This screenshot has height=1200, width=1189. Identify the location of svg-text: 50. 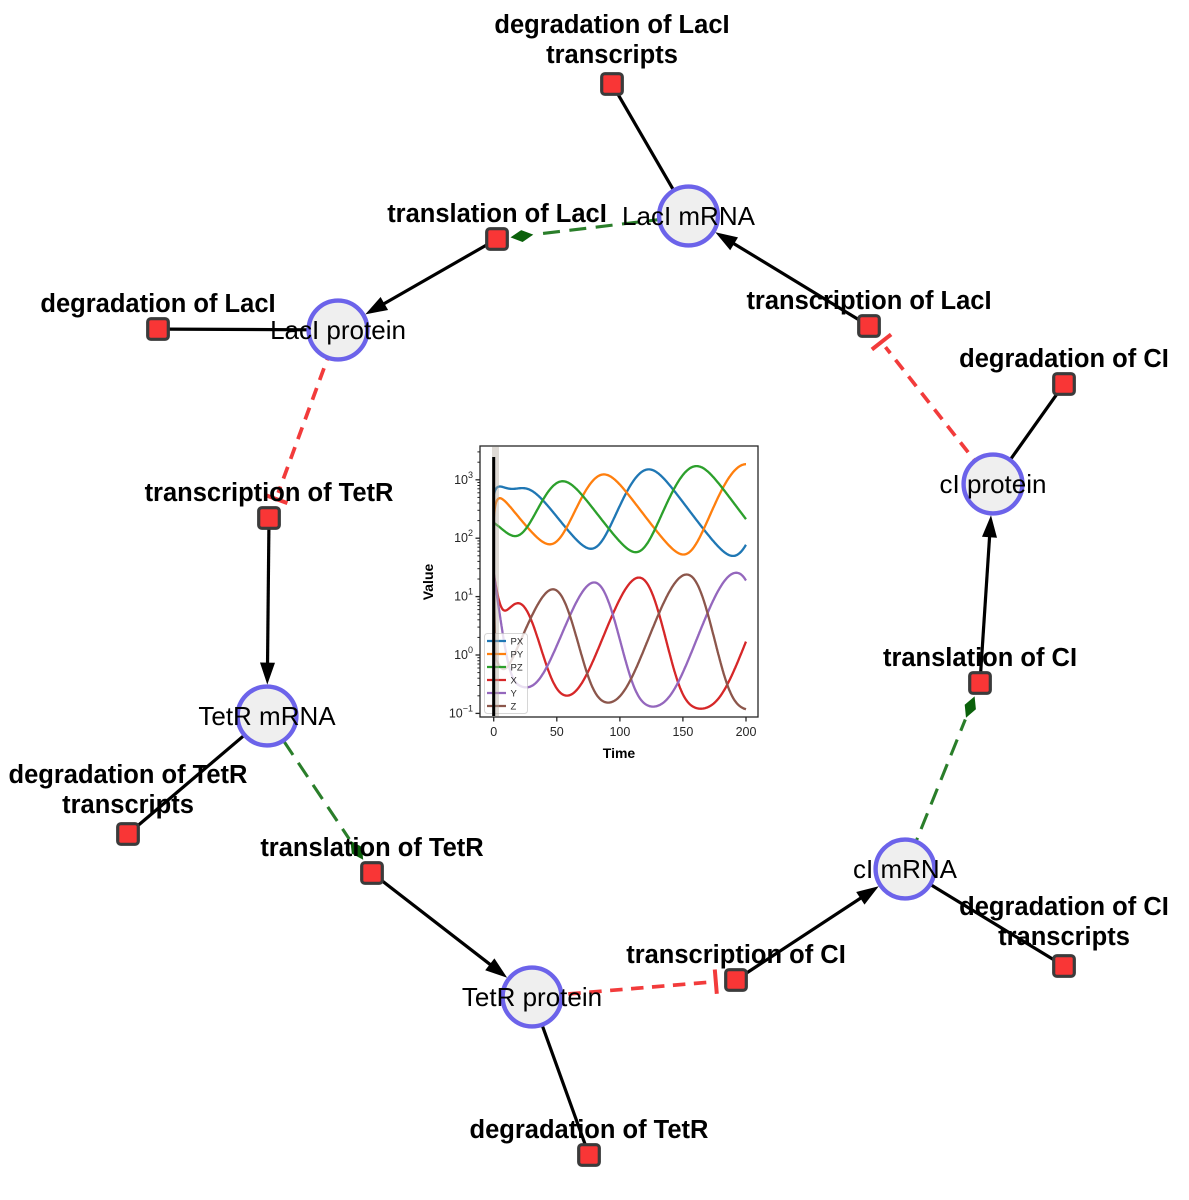
(557, 732).